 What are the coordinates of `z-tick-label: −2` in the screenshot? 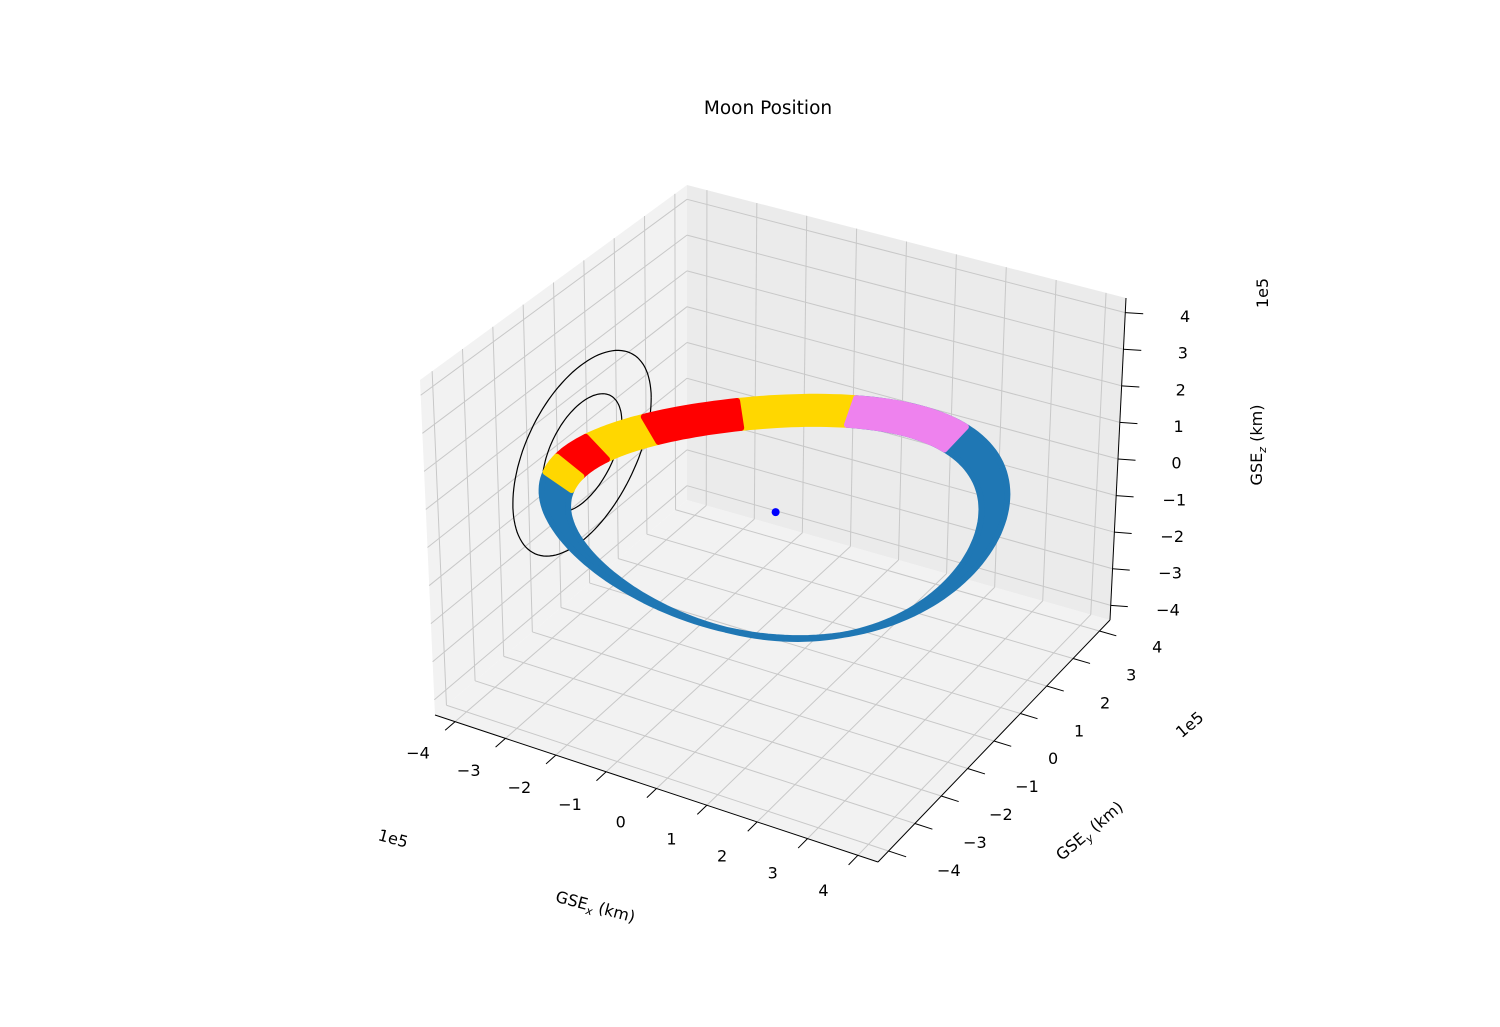 It's located at (1172, 536).